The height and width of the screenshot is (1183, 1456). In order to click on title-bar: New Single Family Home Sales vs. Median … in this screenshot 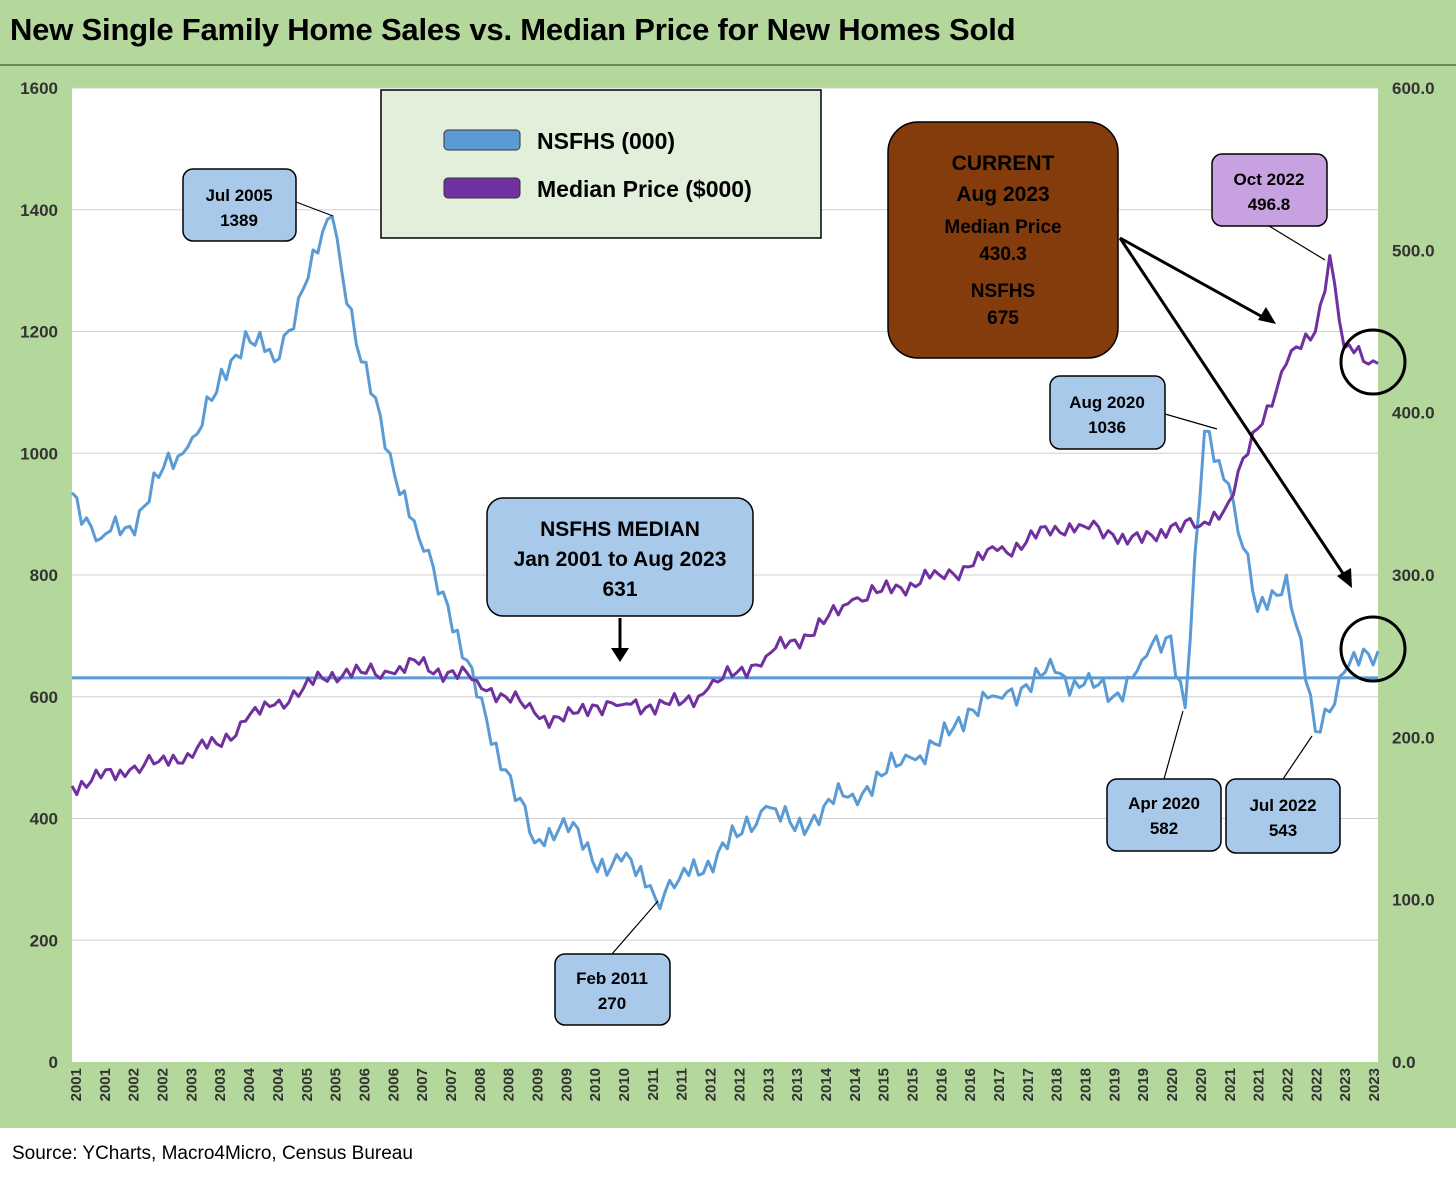, I will do `click(728, 33)`.